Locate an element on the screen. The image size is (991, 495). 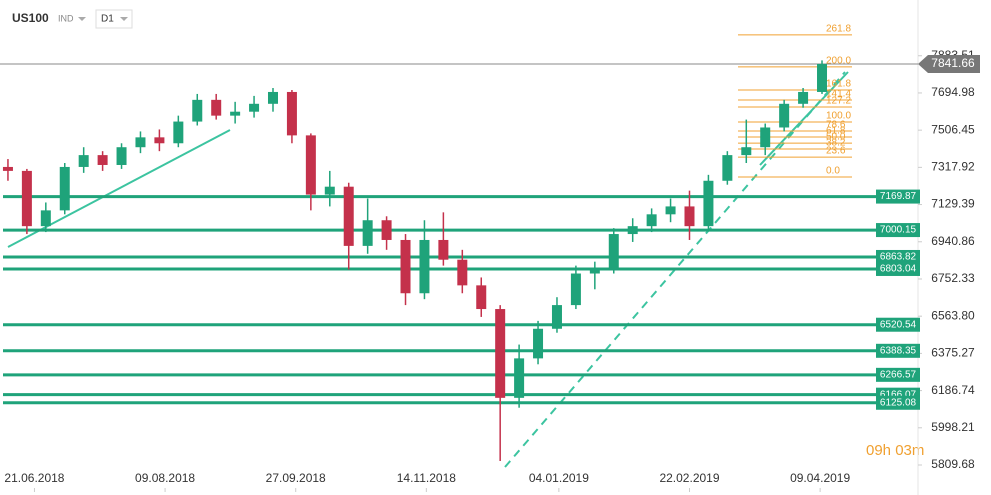
level-label: 6803.04 is located at coordinates (898, 269).